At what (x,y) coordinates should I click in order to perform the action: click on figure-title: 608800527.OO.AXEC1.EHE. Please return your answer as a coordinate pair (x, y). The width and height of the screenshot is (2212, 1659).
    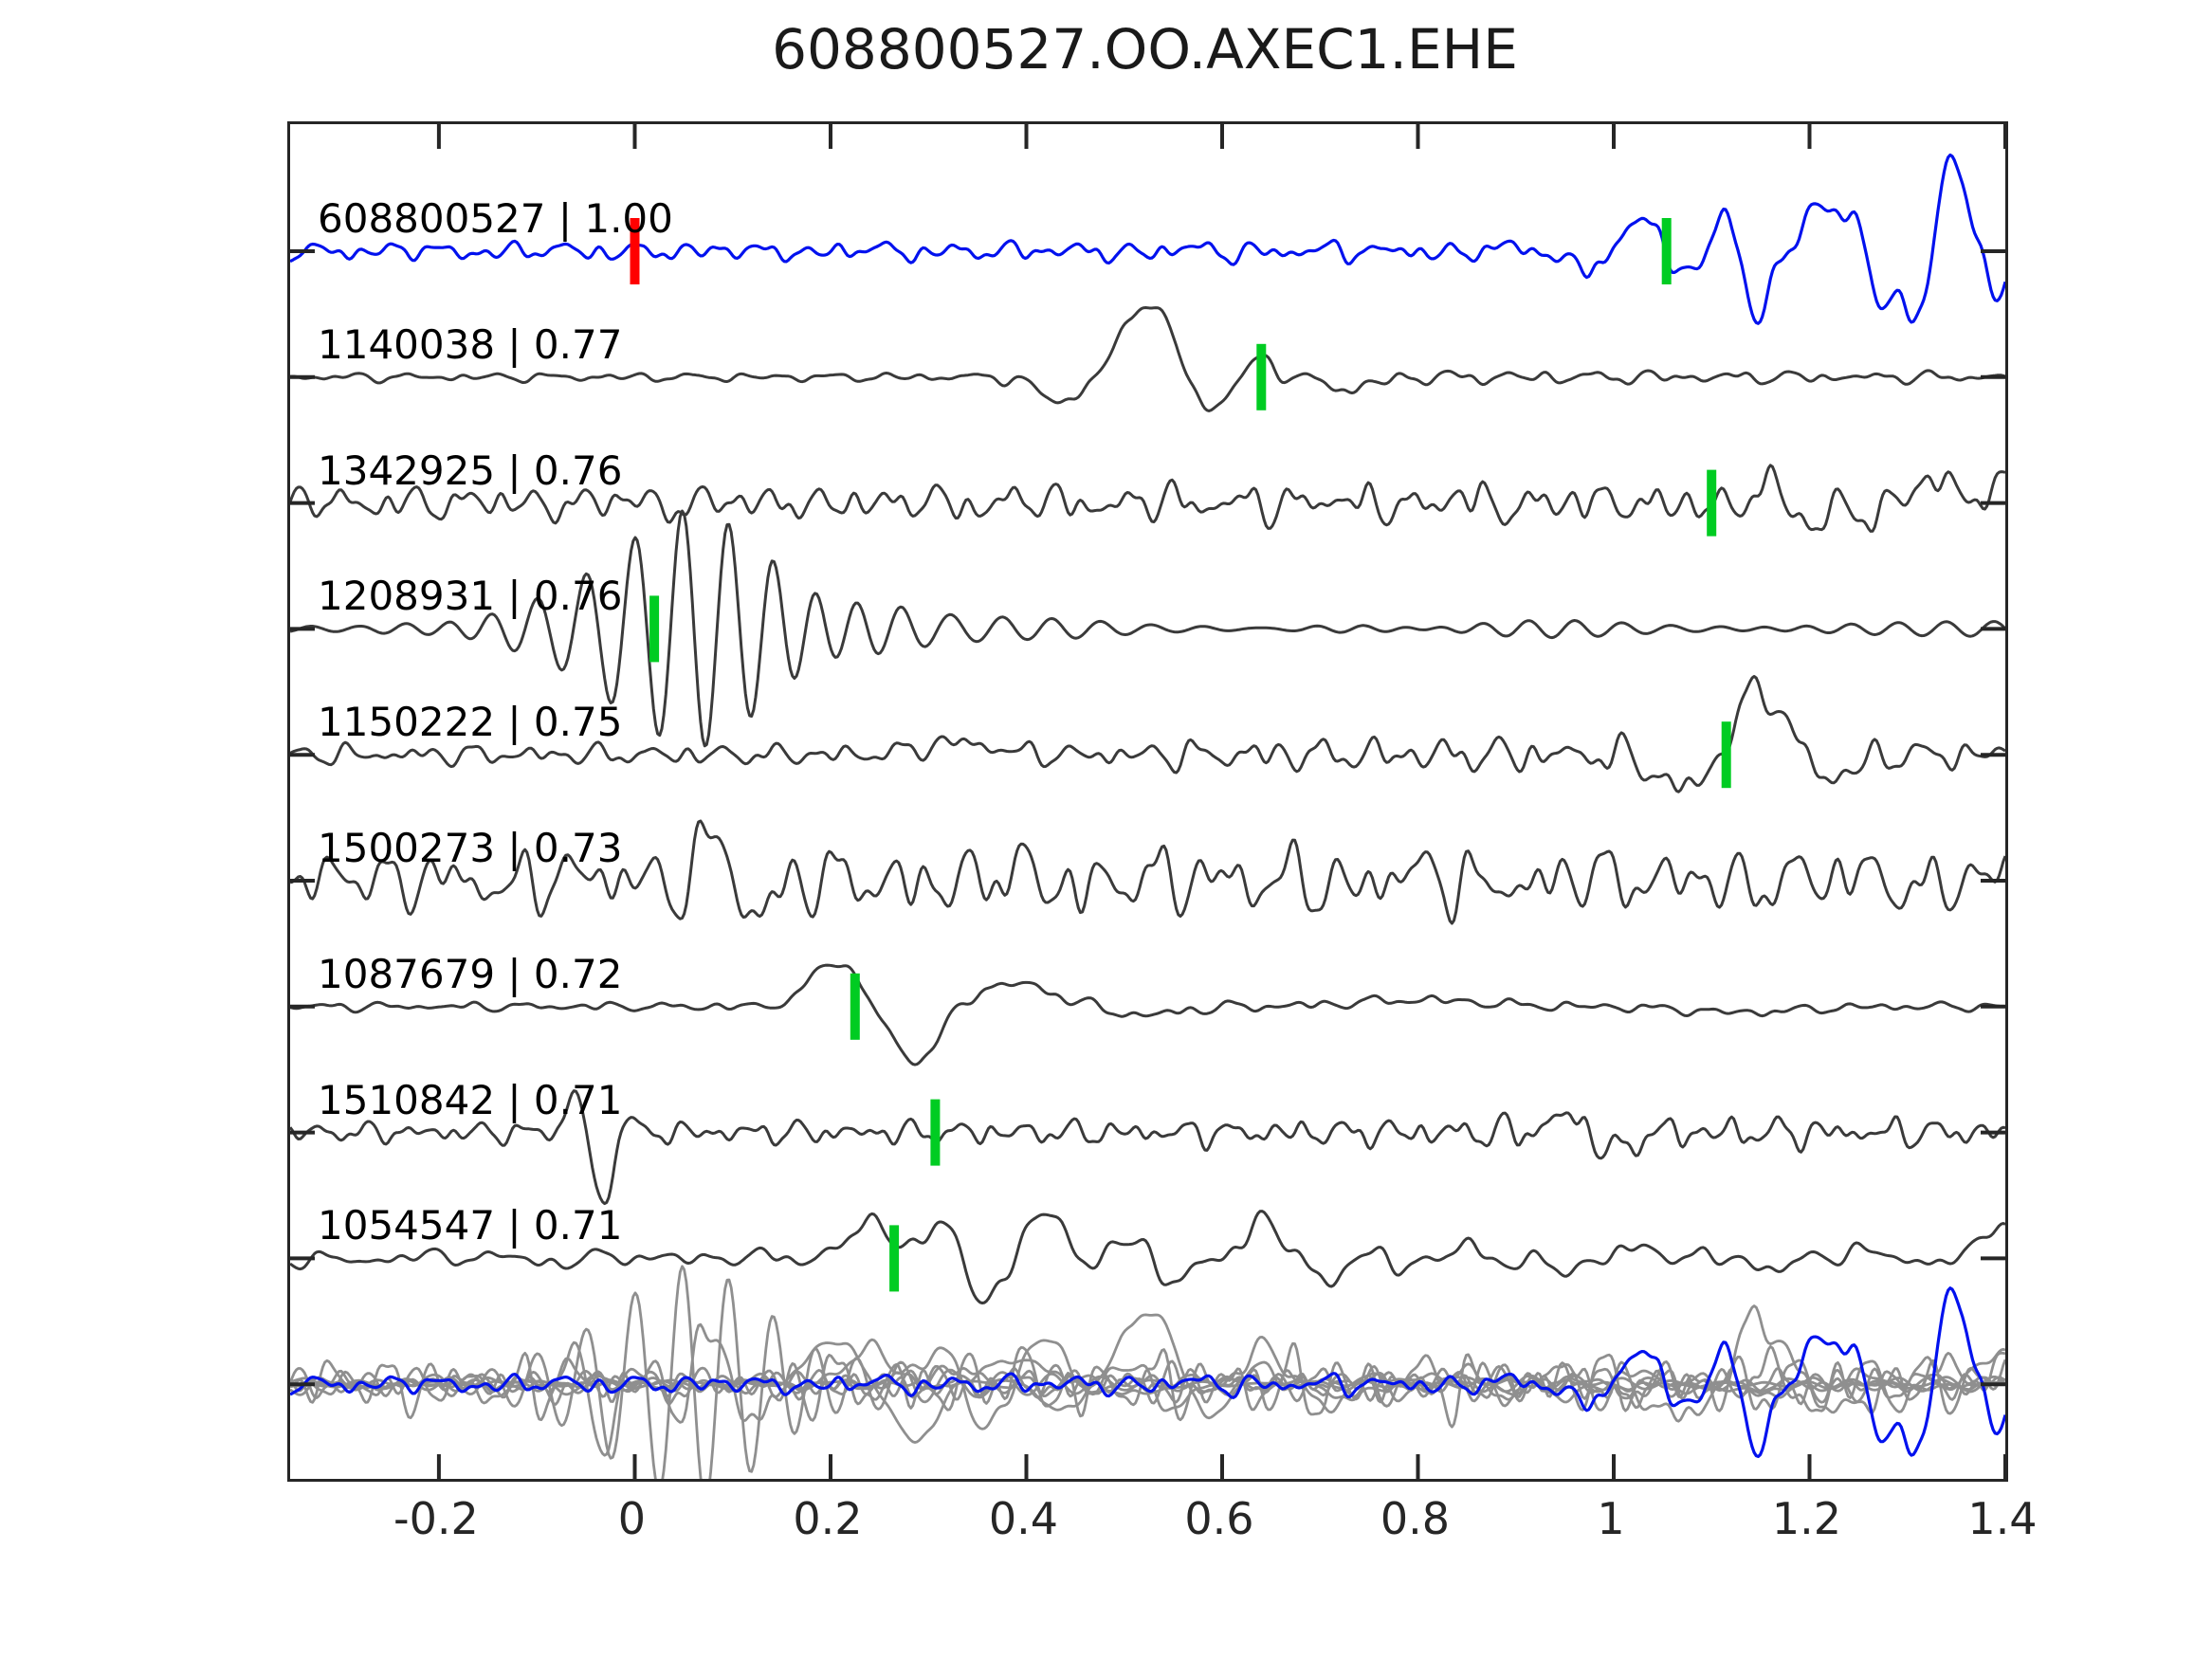
    Looking at the image, I should click on (1145, 49).